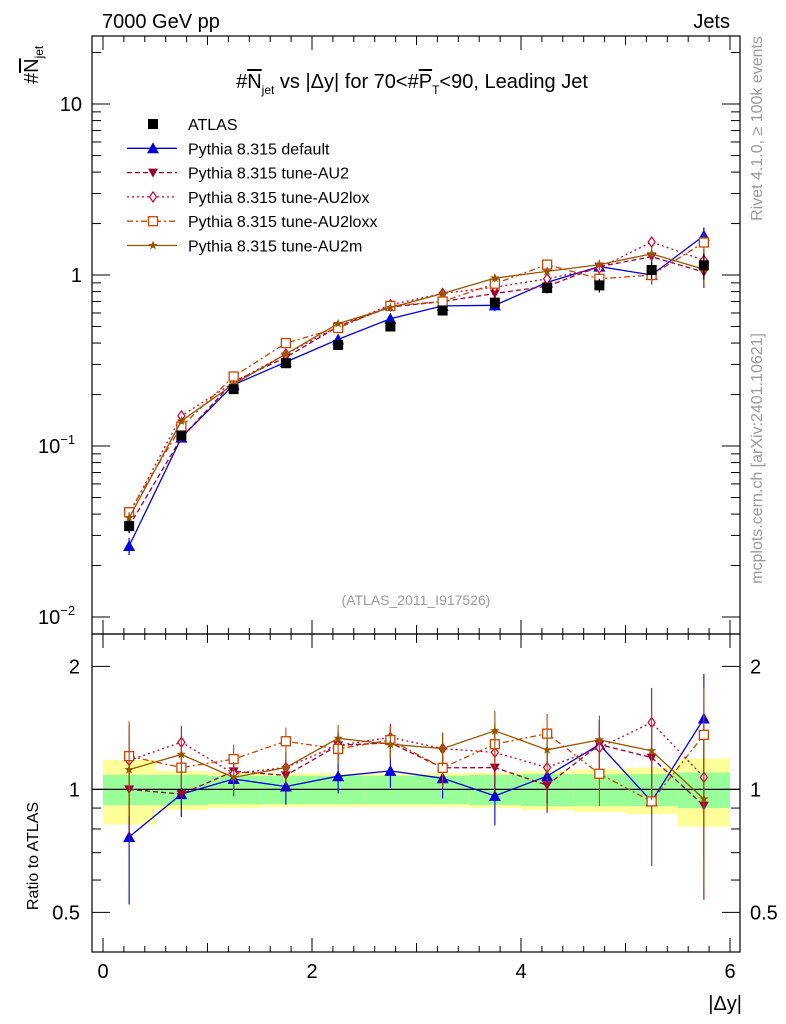  What do you see at coordinates (71, 105) in the screenshot?
I see `y-tick-label: 10` at bounding box center [71, 105].